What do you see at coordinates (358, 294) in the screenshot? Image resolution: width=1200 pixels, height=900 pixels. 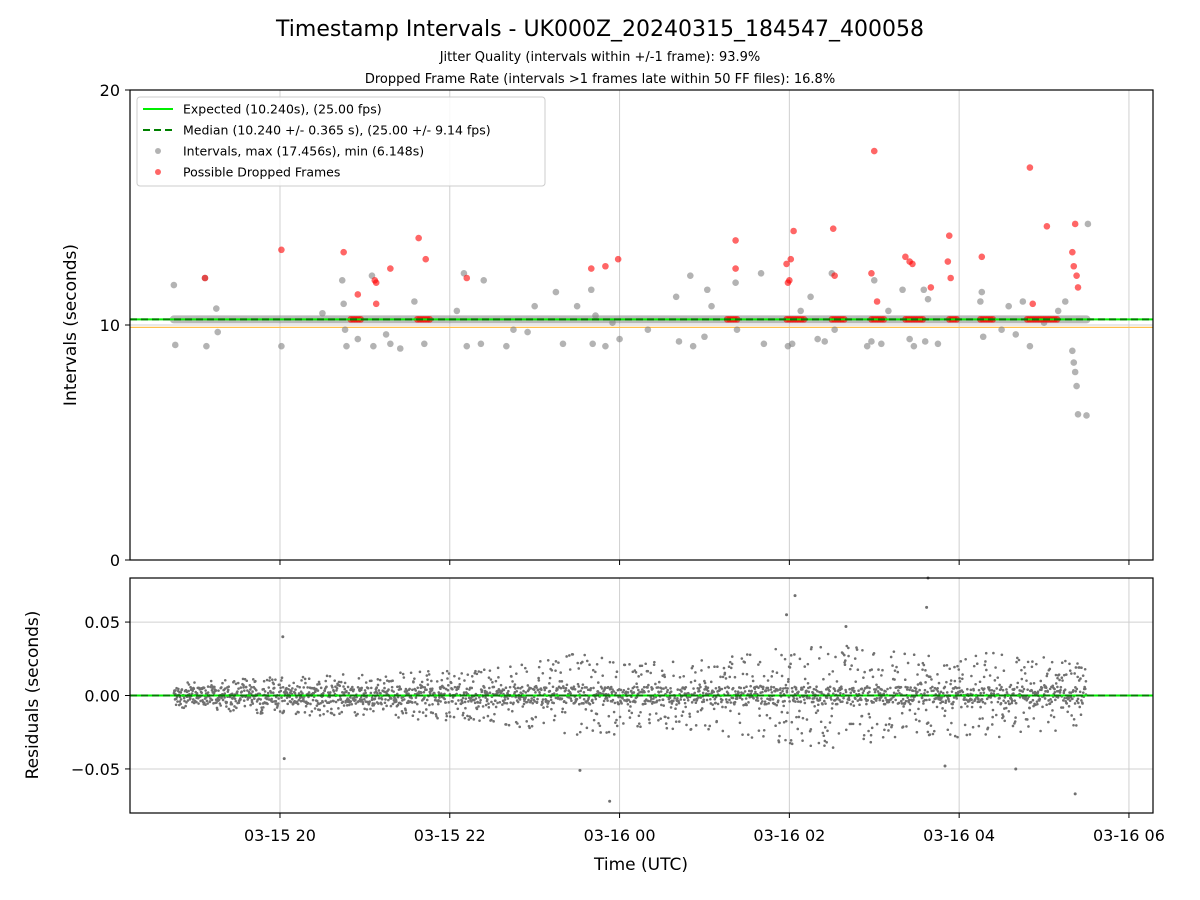 I see `dropped-frame-point` at bounding box center [358, 294].